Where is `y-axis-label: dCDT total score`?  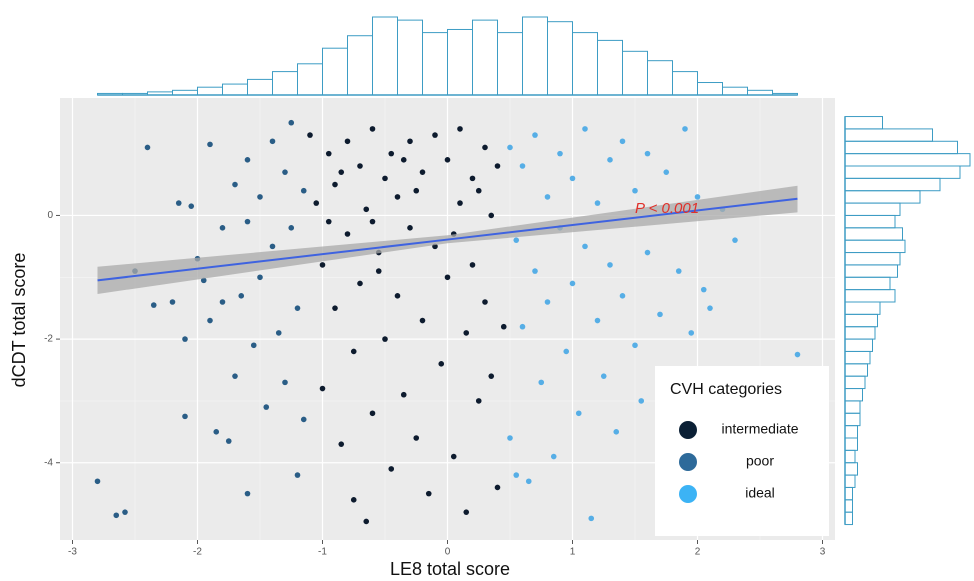
y-axis-label: dCDT total score is located at coordinates (19, 320).